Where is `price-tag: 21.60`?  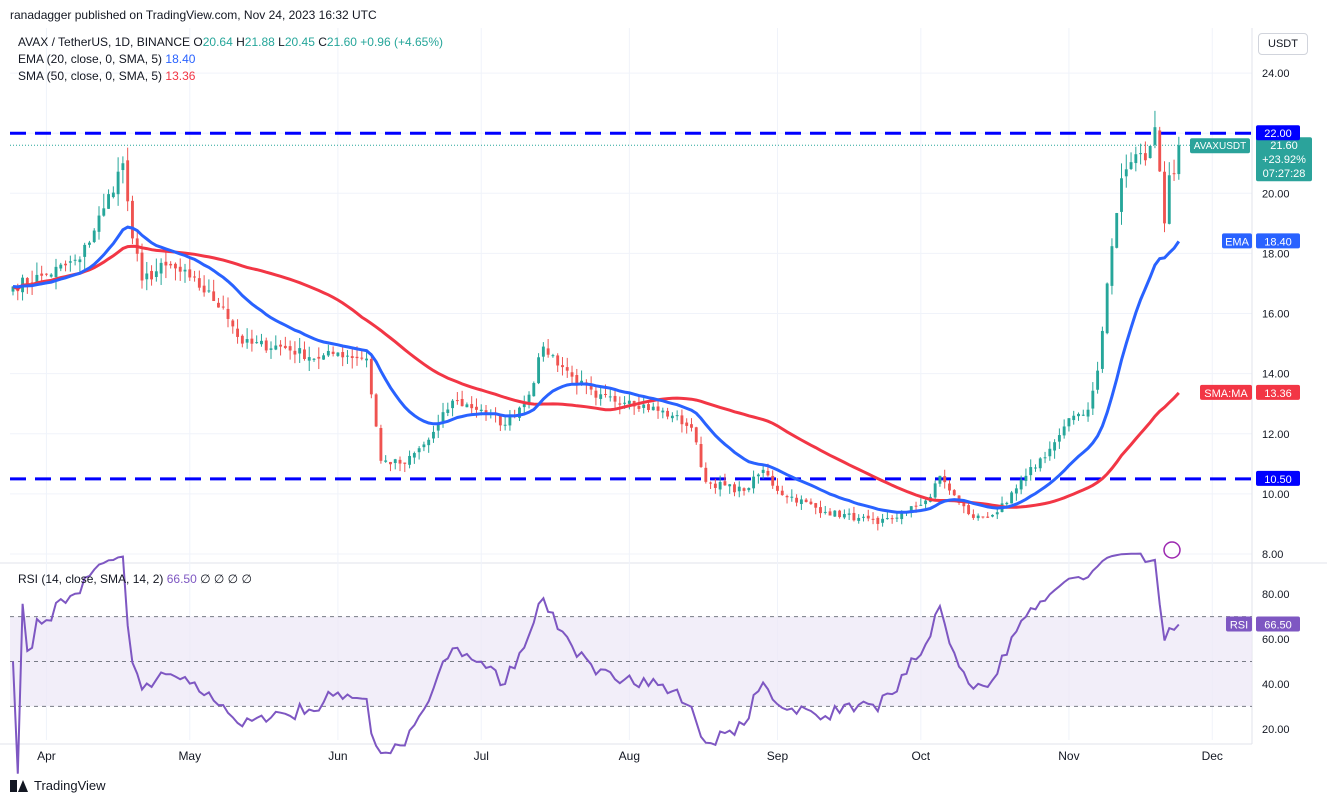
price-tag: 21.60 is located at coordinates (1284, 146).